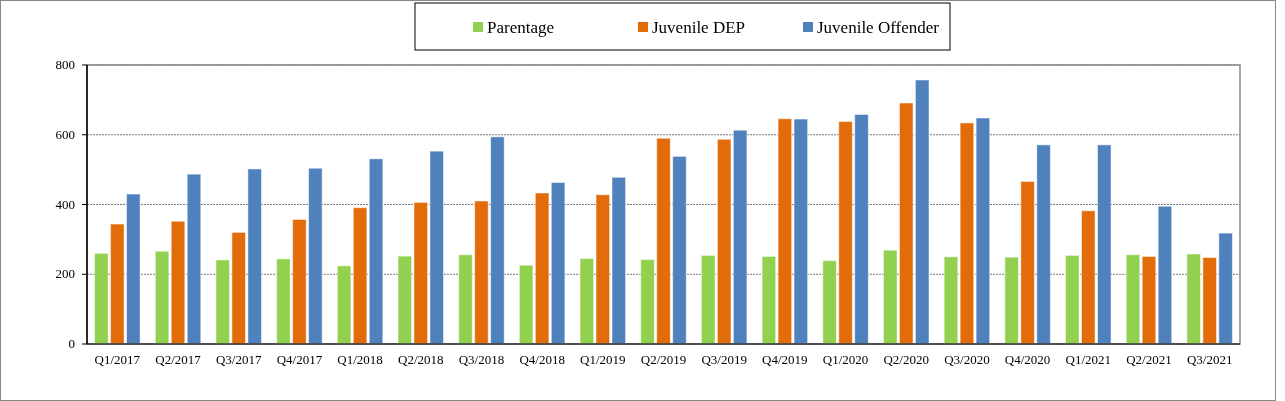 The width and height of the screenshot is (1285, 401). Describe the element at coordinates (724, 359) in the screenshot. I see `x-tick-label: Q3/2019` at that location.